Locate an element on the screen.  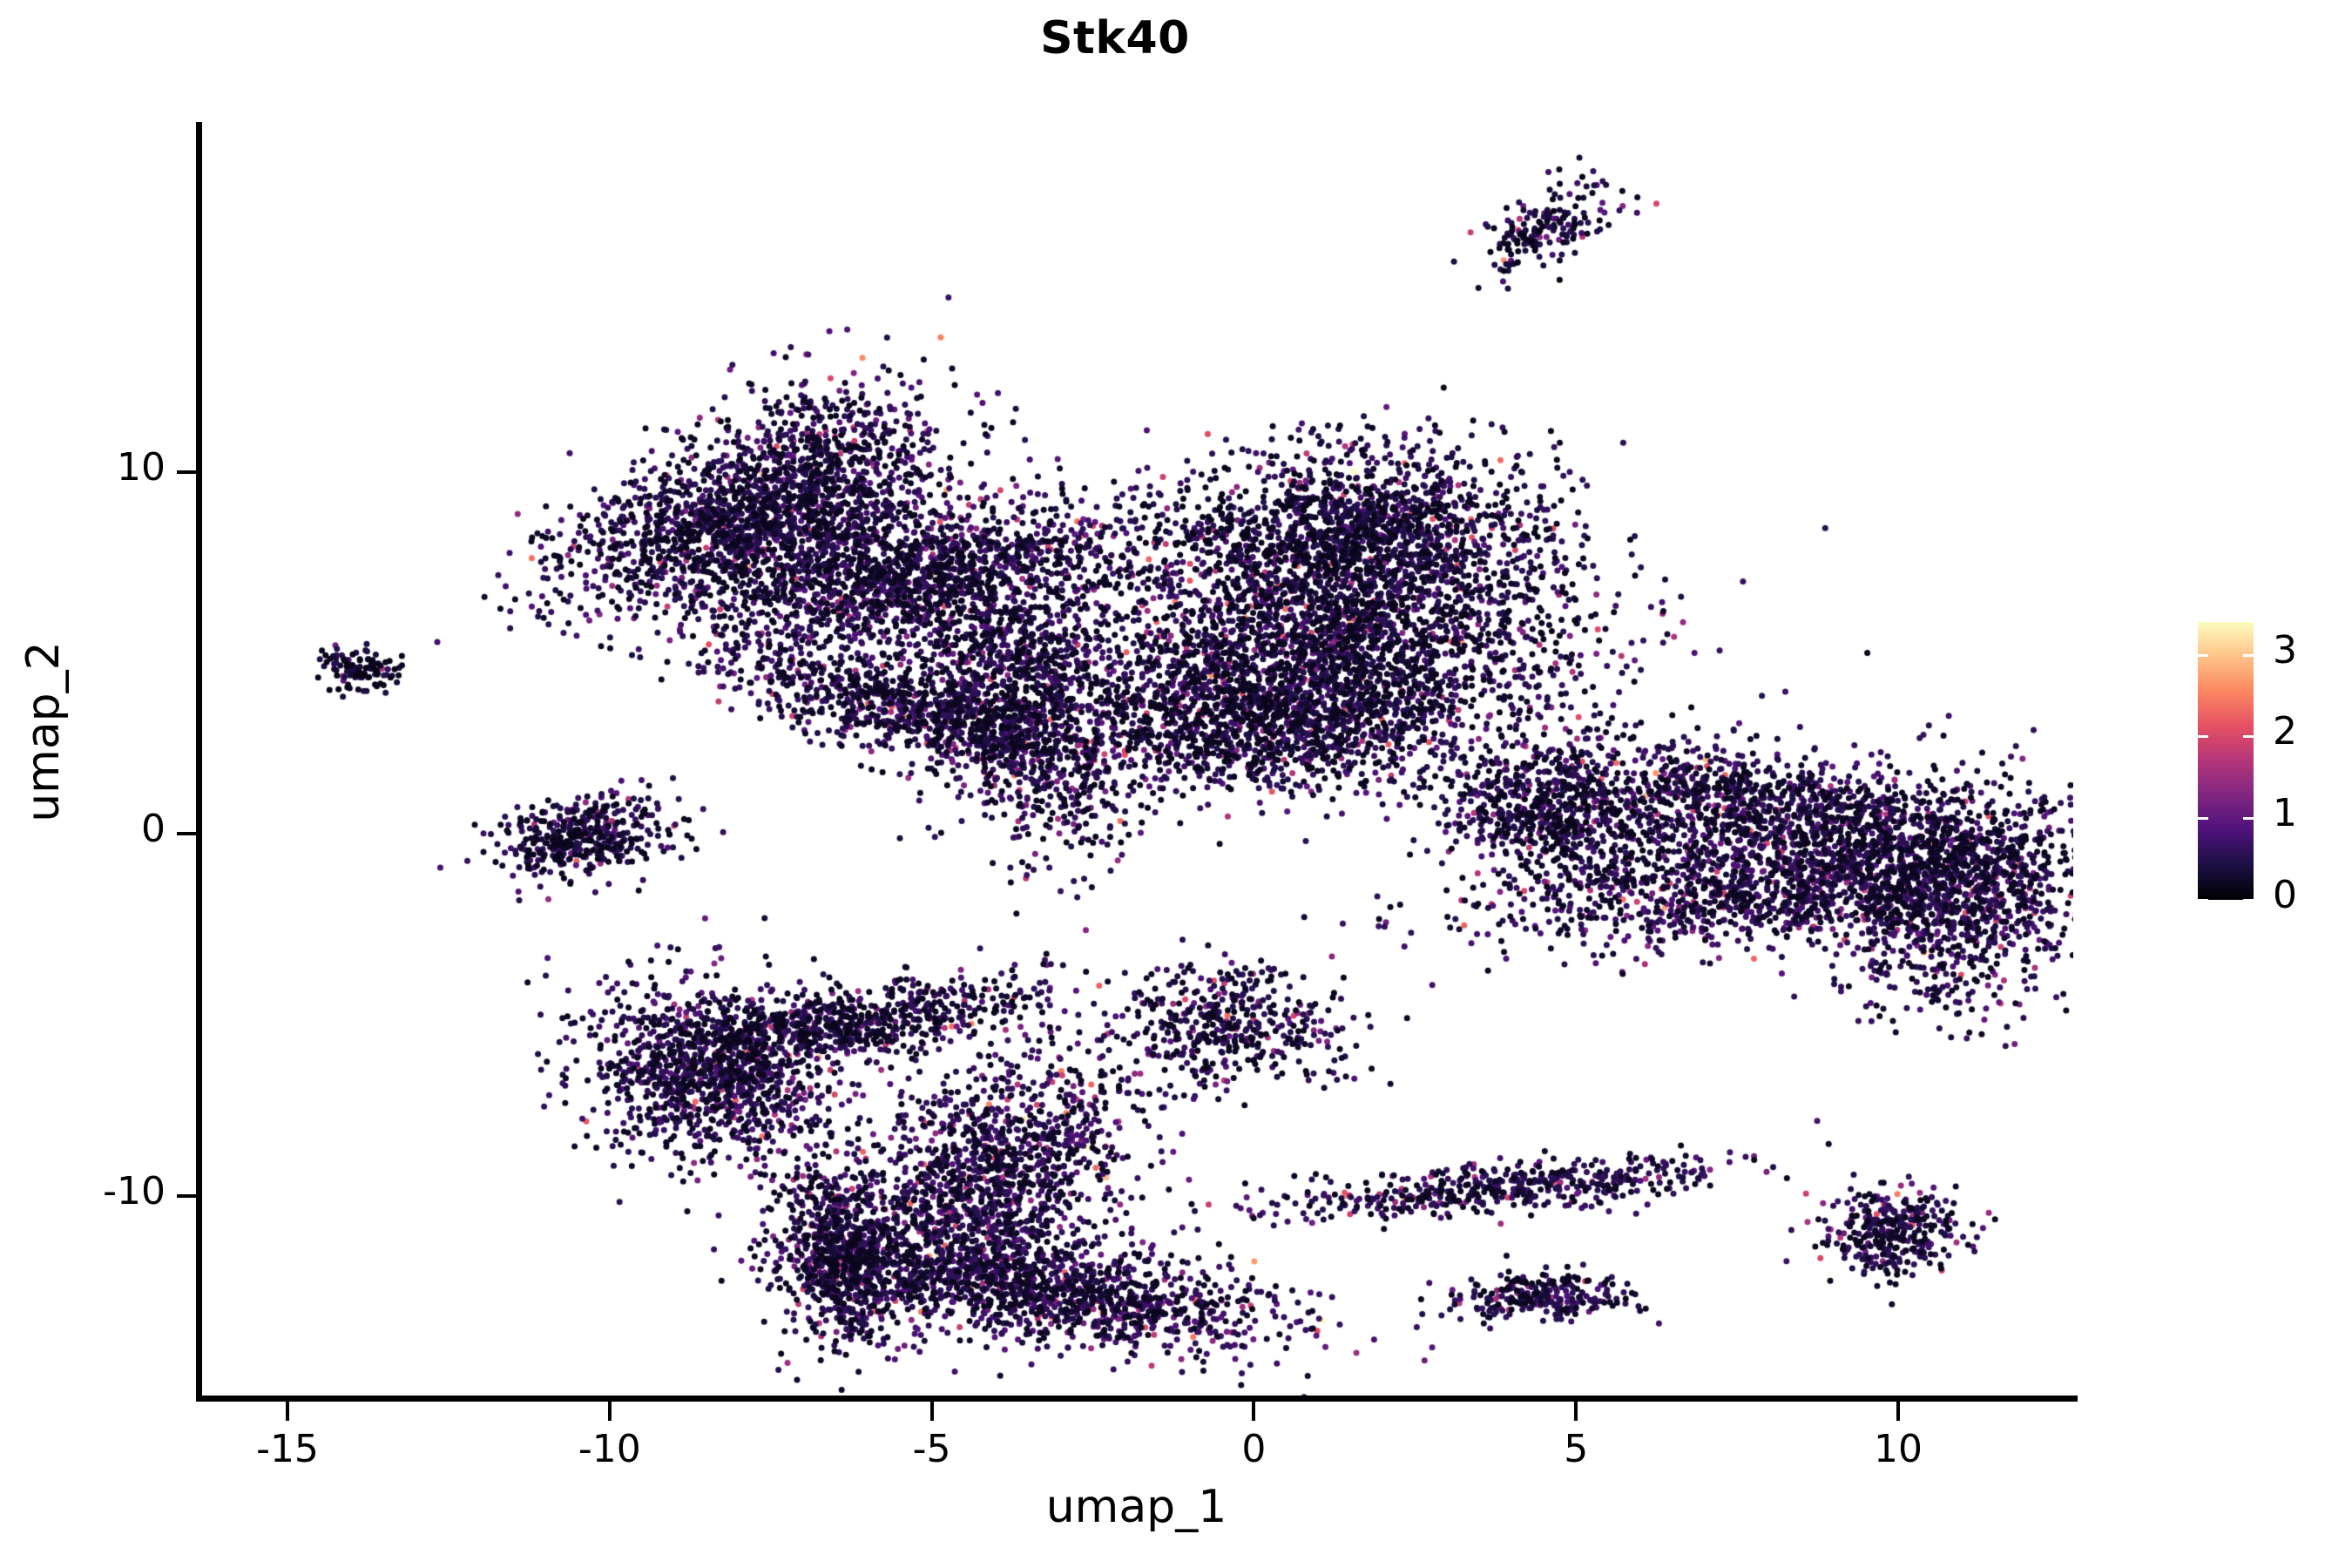
colorbar-tick-label: 0 is located at coordinates (2285, 895).